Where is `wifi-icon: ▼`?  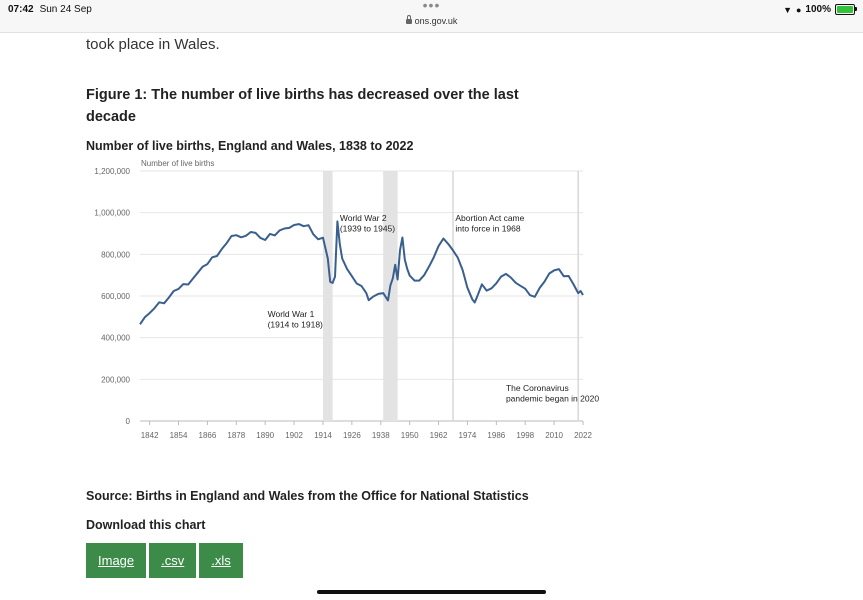 wifi-icon: ▼ is located at coordinates (787, 9).